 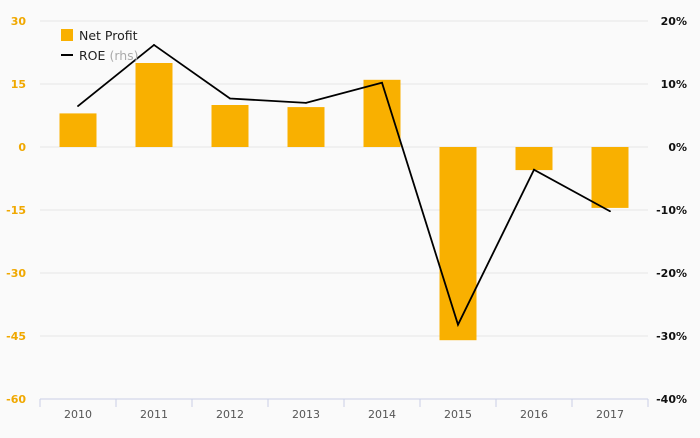 I want to click on right-tick-label: -40%, so click(x=671, y=399).